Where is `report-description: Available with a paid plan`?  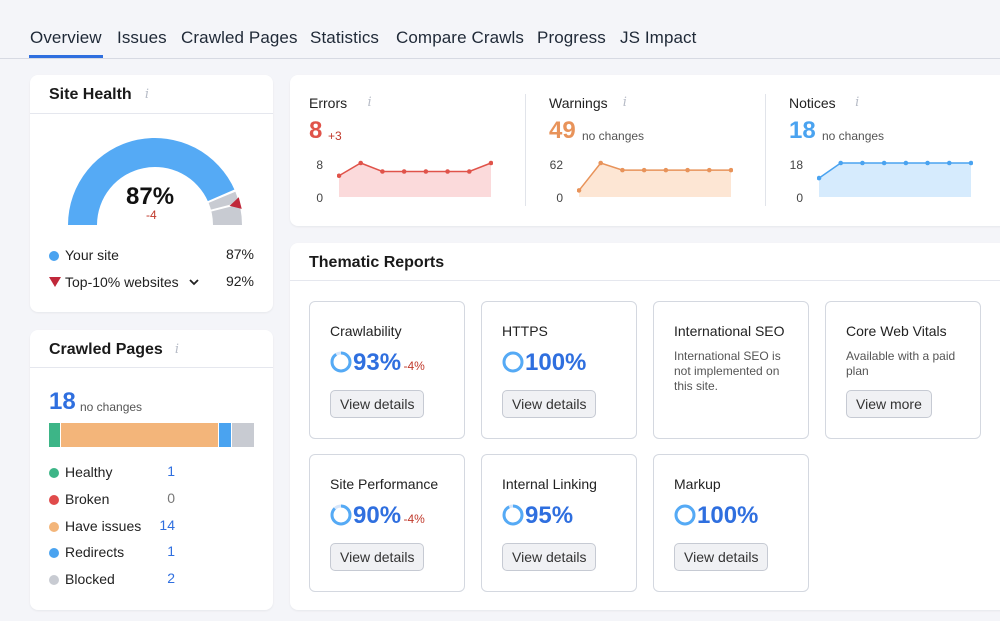 report-description: Available with a paid plan is located at coordinates (901, 363).